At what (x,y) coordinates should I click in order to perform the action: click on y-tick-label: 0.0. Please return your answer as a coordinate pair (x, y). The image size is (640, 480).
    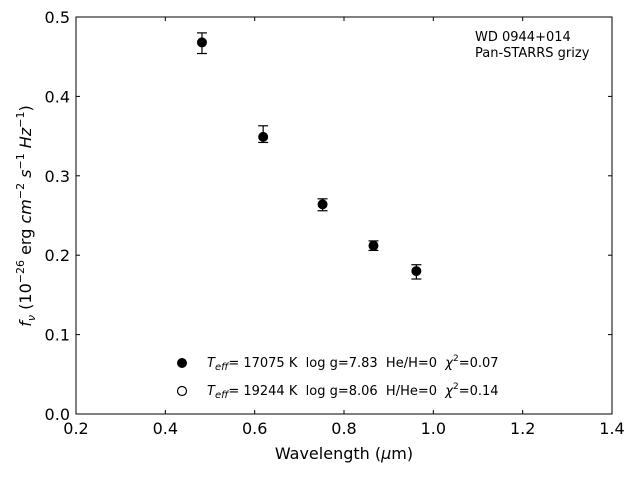
    Looking at the image, I should click on (57, 414).